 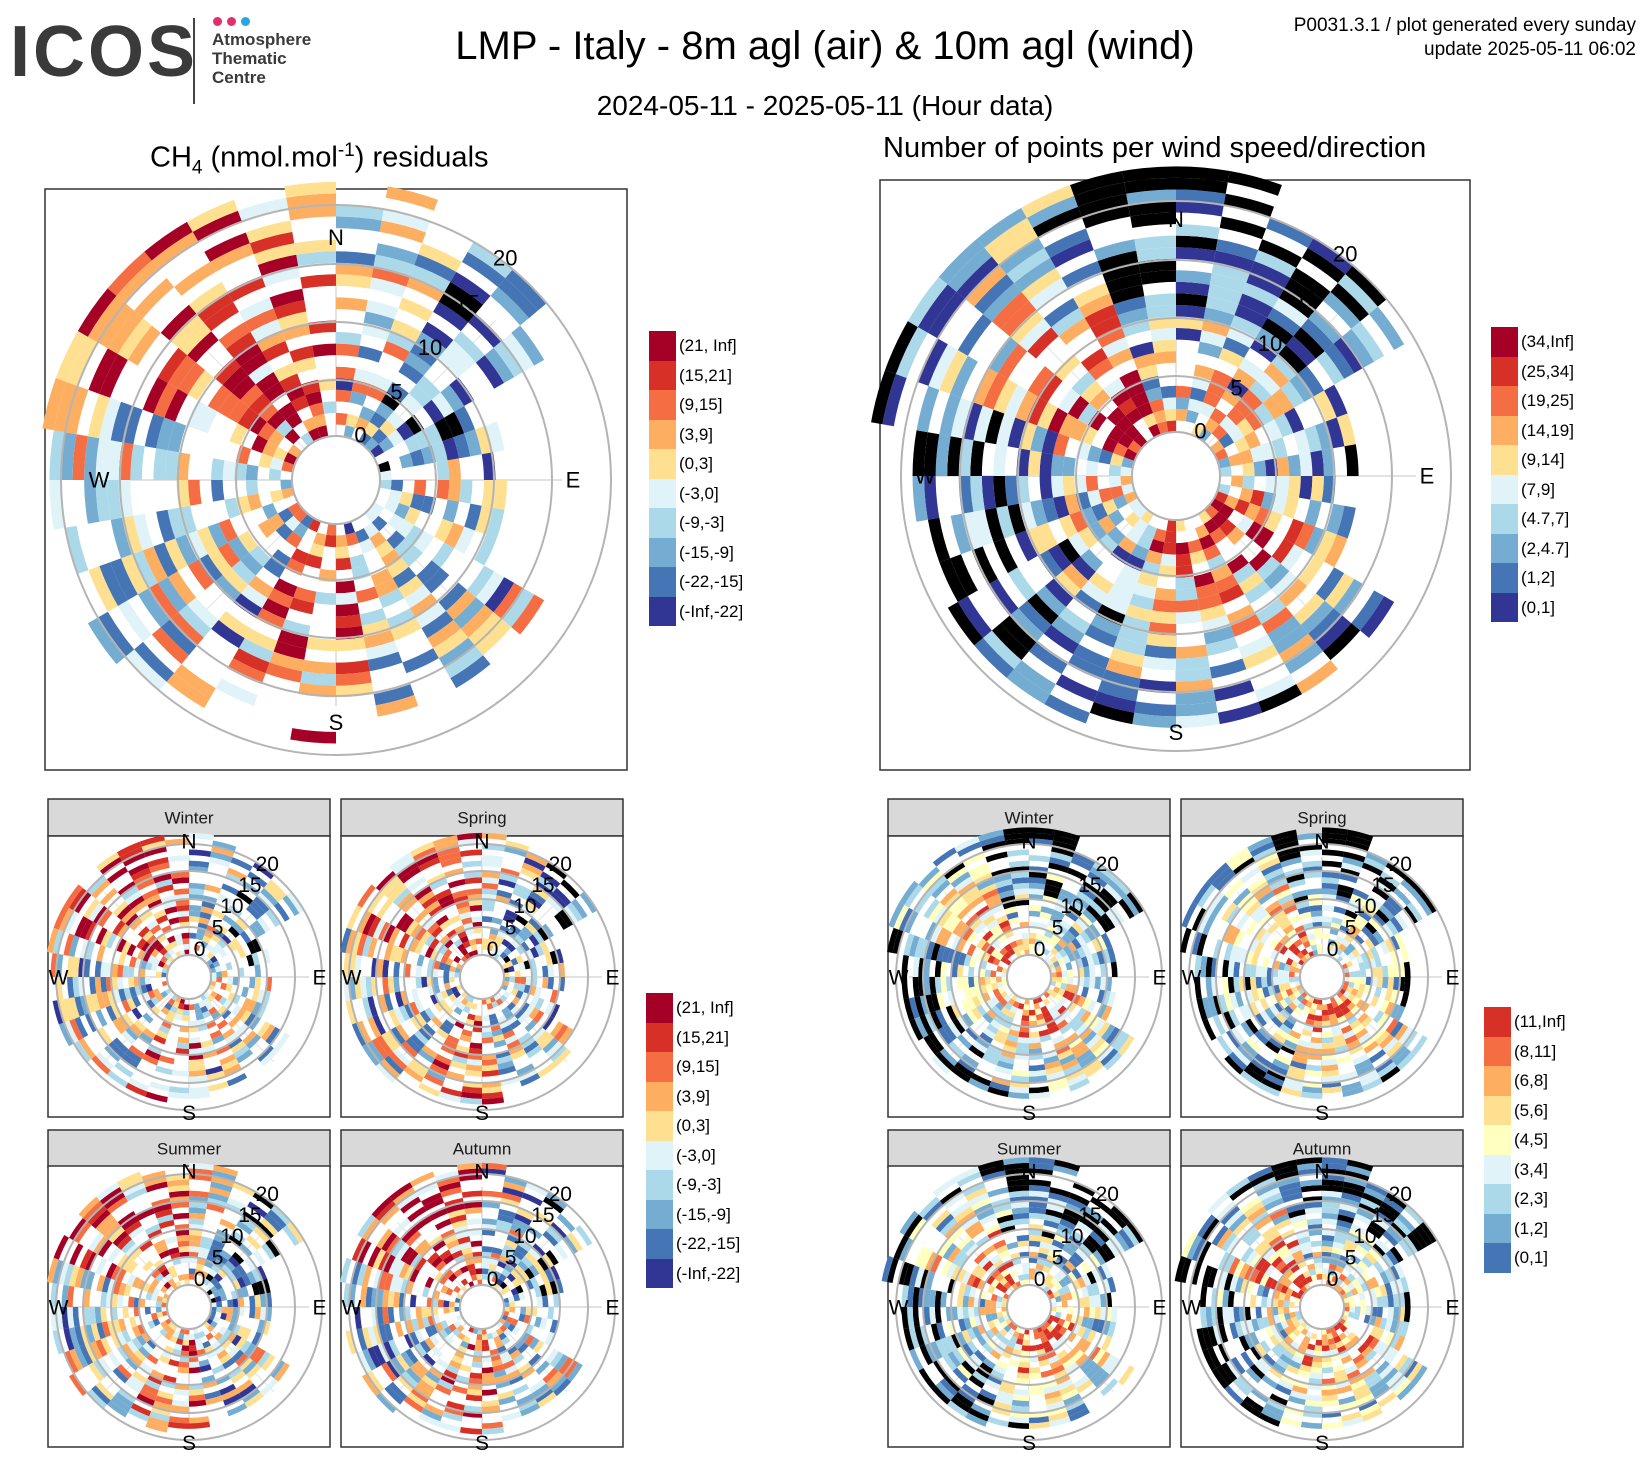 What do you see at coordinates (336, 480) in the screenshot?
I see `grid-ring` at bounding box center [336, 480].